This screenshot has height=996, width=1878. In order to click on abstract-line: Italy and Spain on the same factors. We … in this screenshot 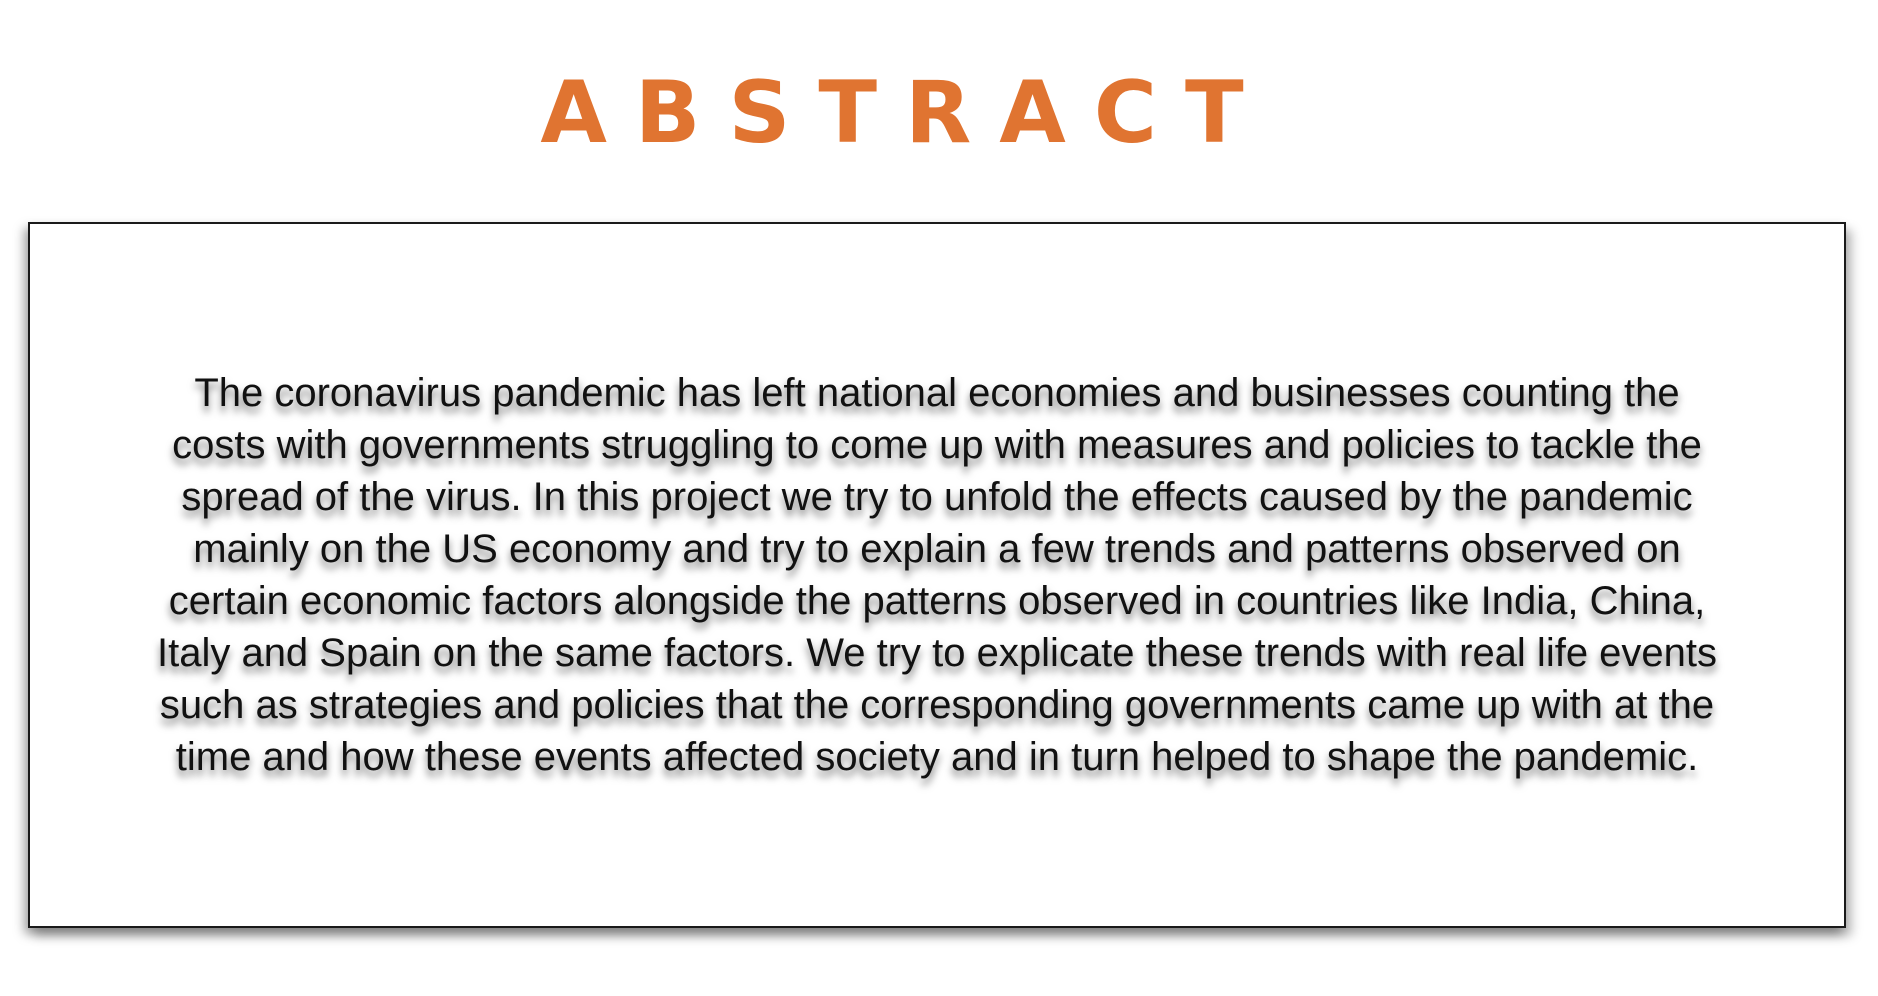, I will do `click(937, 653)`.